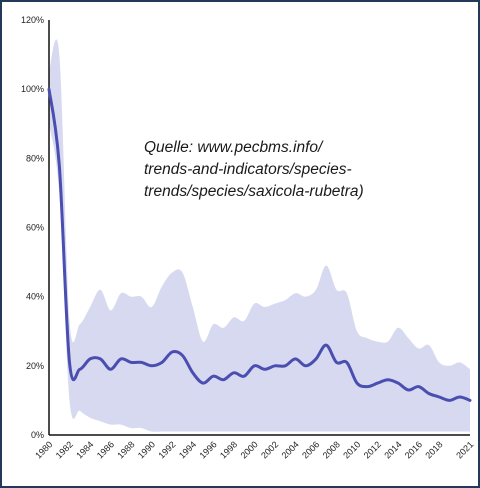 The image size is (480, 488). What do you see at coordinates (64, 449) in the screenshot?
I see `x-tick-label: 1982` at bounding box center [64, 449].